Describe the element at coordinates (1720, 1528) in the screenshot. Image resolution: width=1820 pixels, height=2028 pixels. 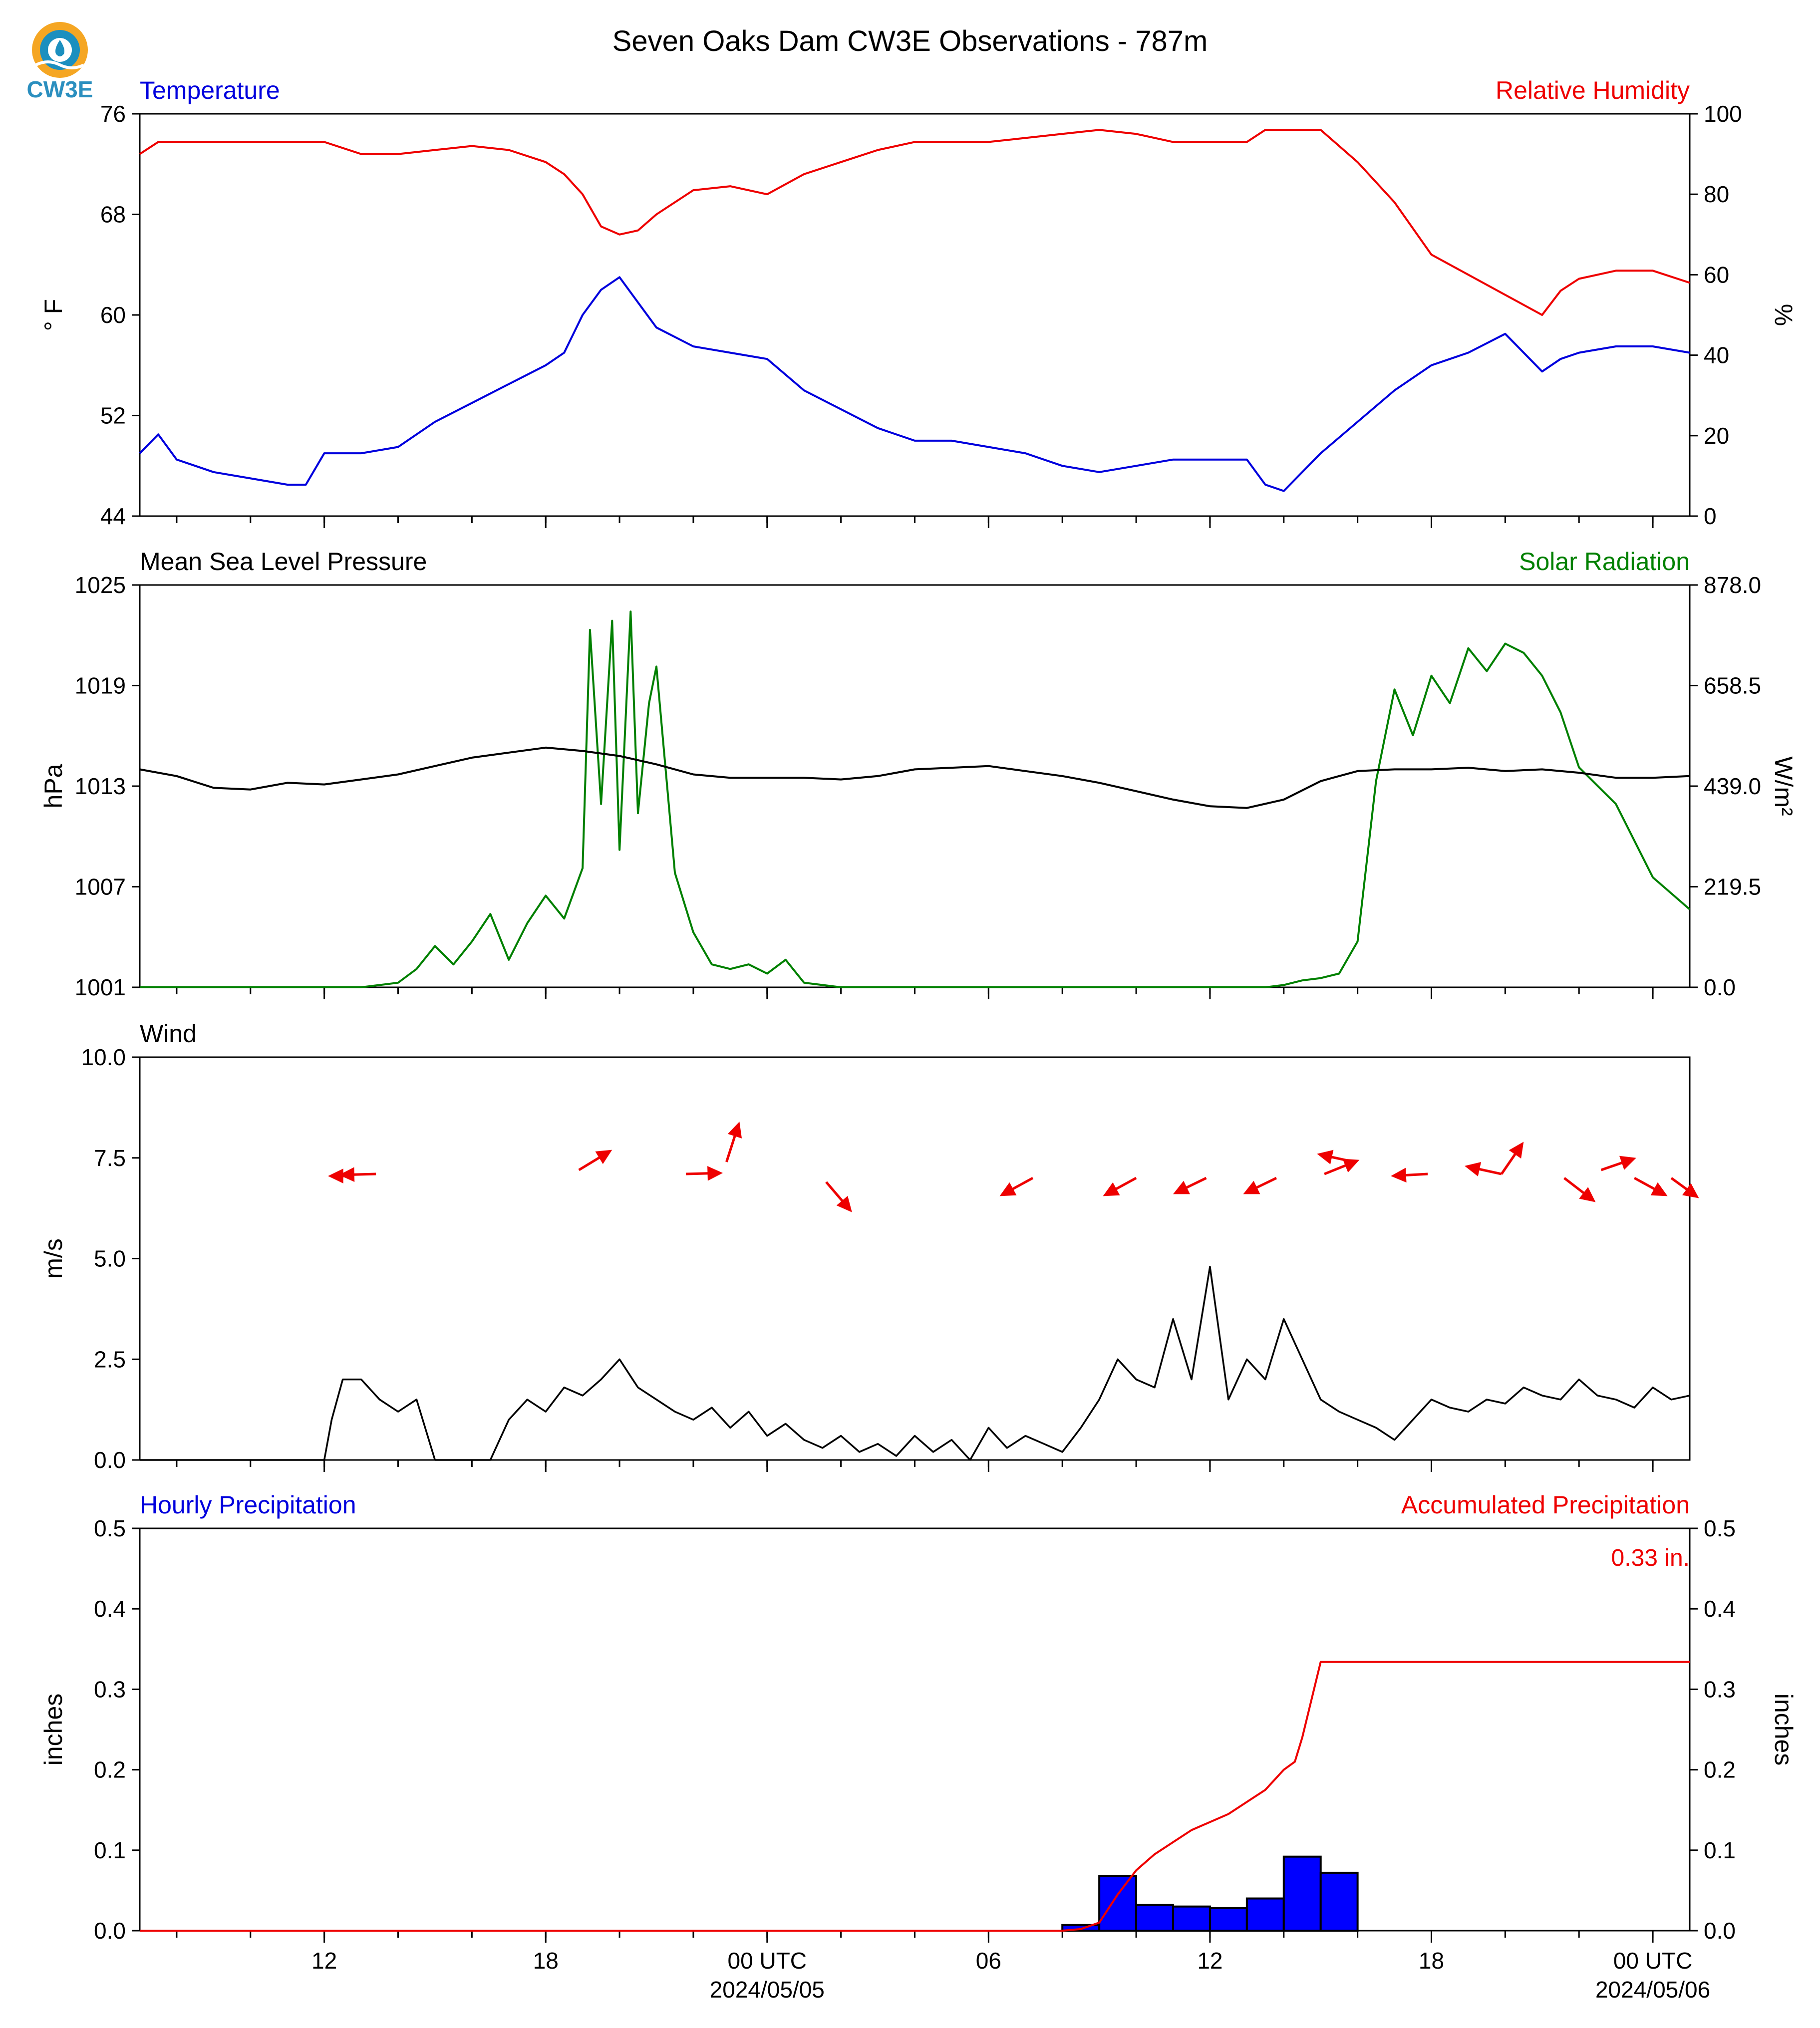
I see `y-right-tick-label: 0.5` at that location.